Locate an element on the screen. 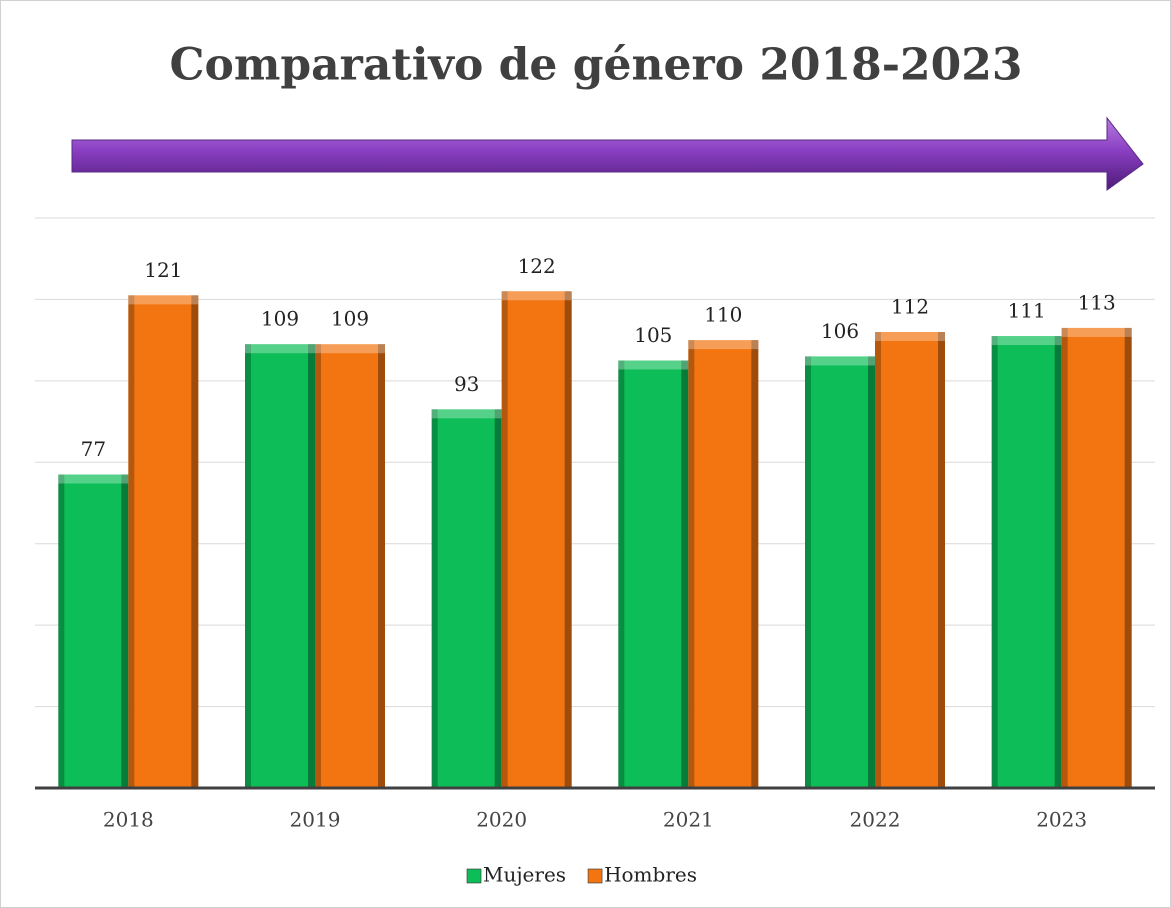 This screenshot has height=908, width=1171. data-label: 111 is located at coordinates (1027, 311).